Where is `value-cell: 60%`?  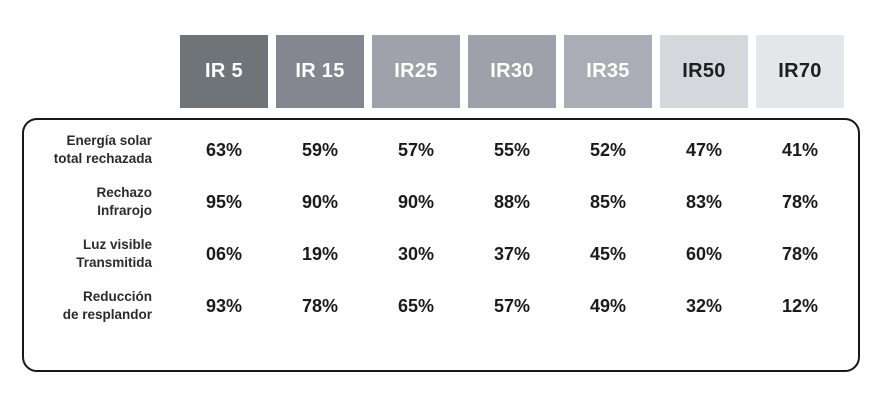 value-cell: 60% is located at coordinates (704, 253).